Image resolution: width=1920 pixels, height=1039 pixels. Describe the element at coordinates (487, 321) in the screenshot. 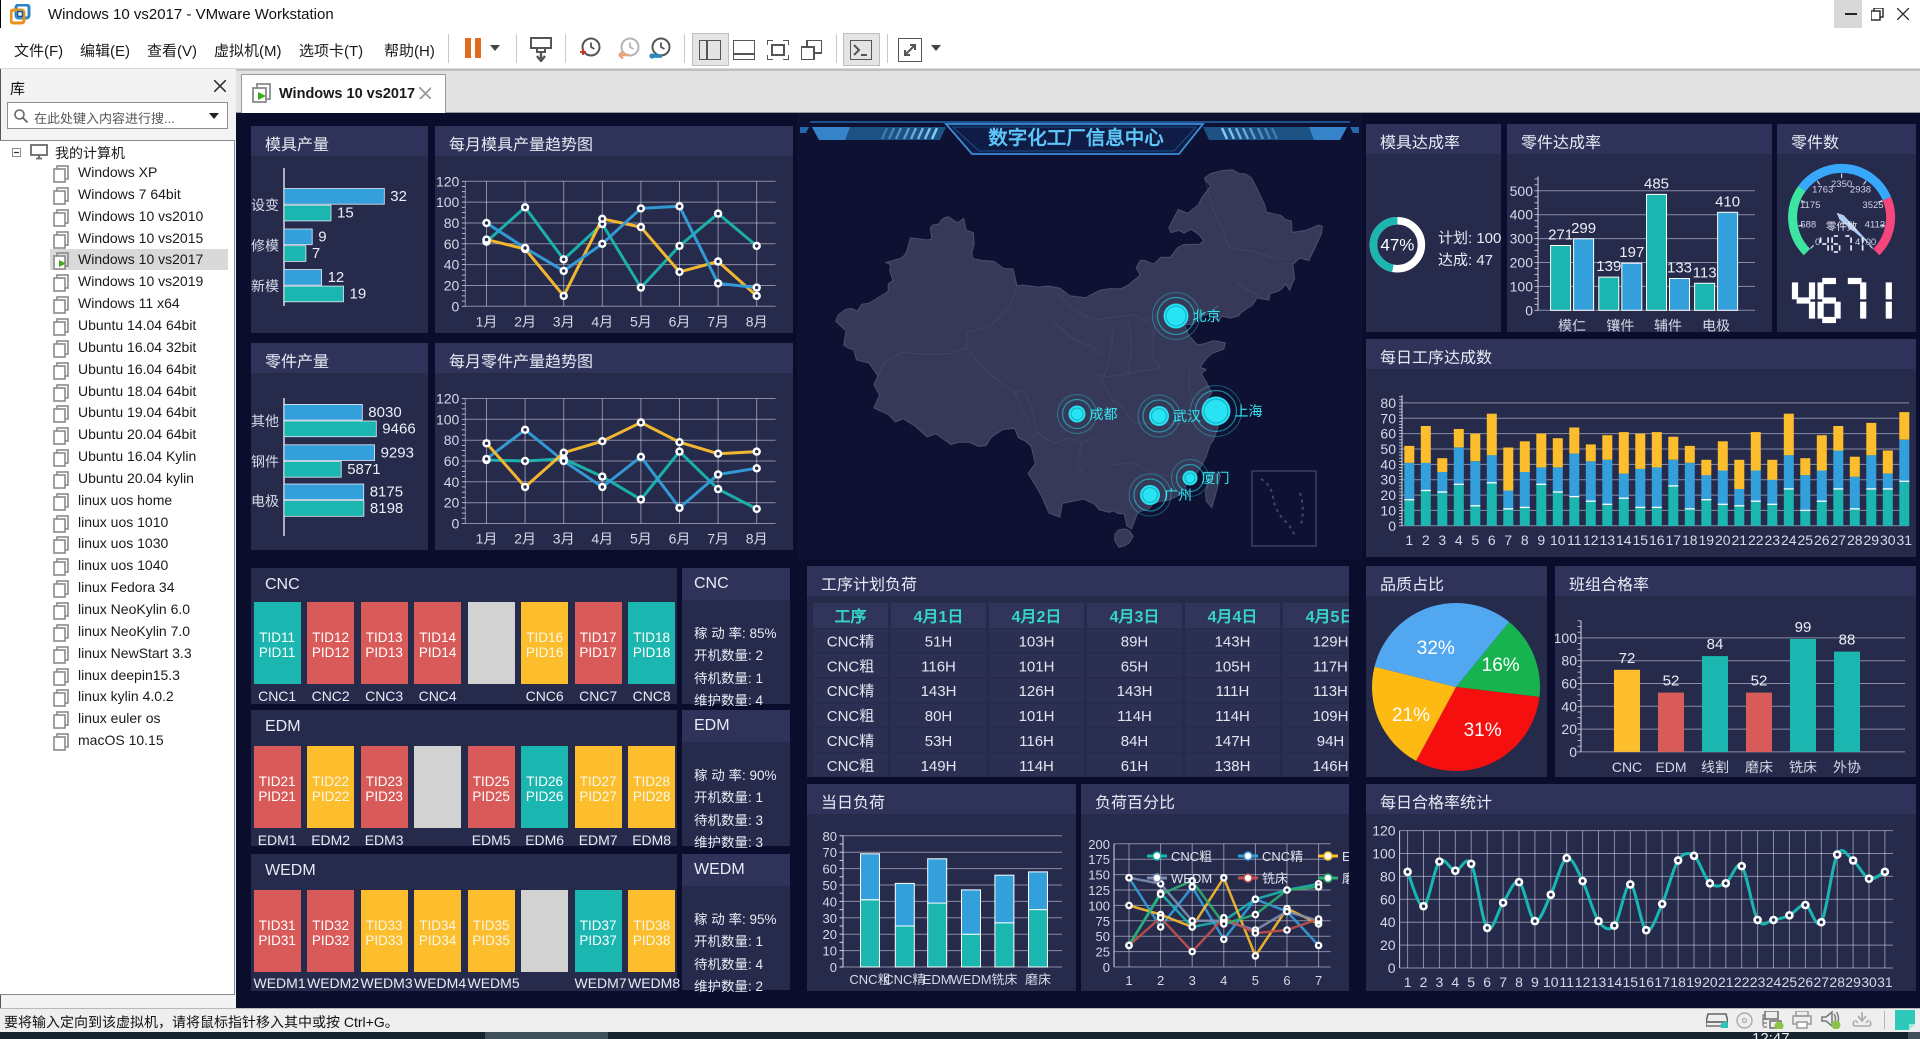

I see `svg-text: 1月` at that location.